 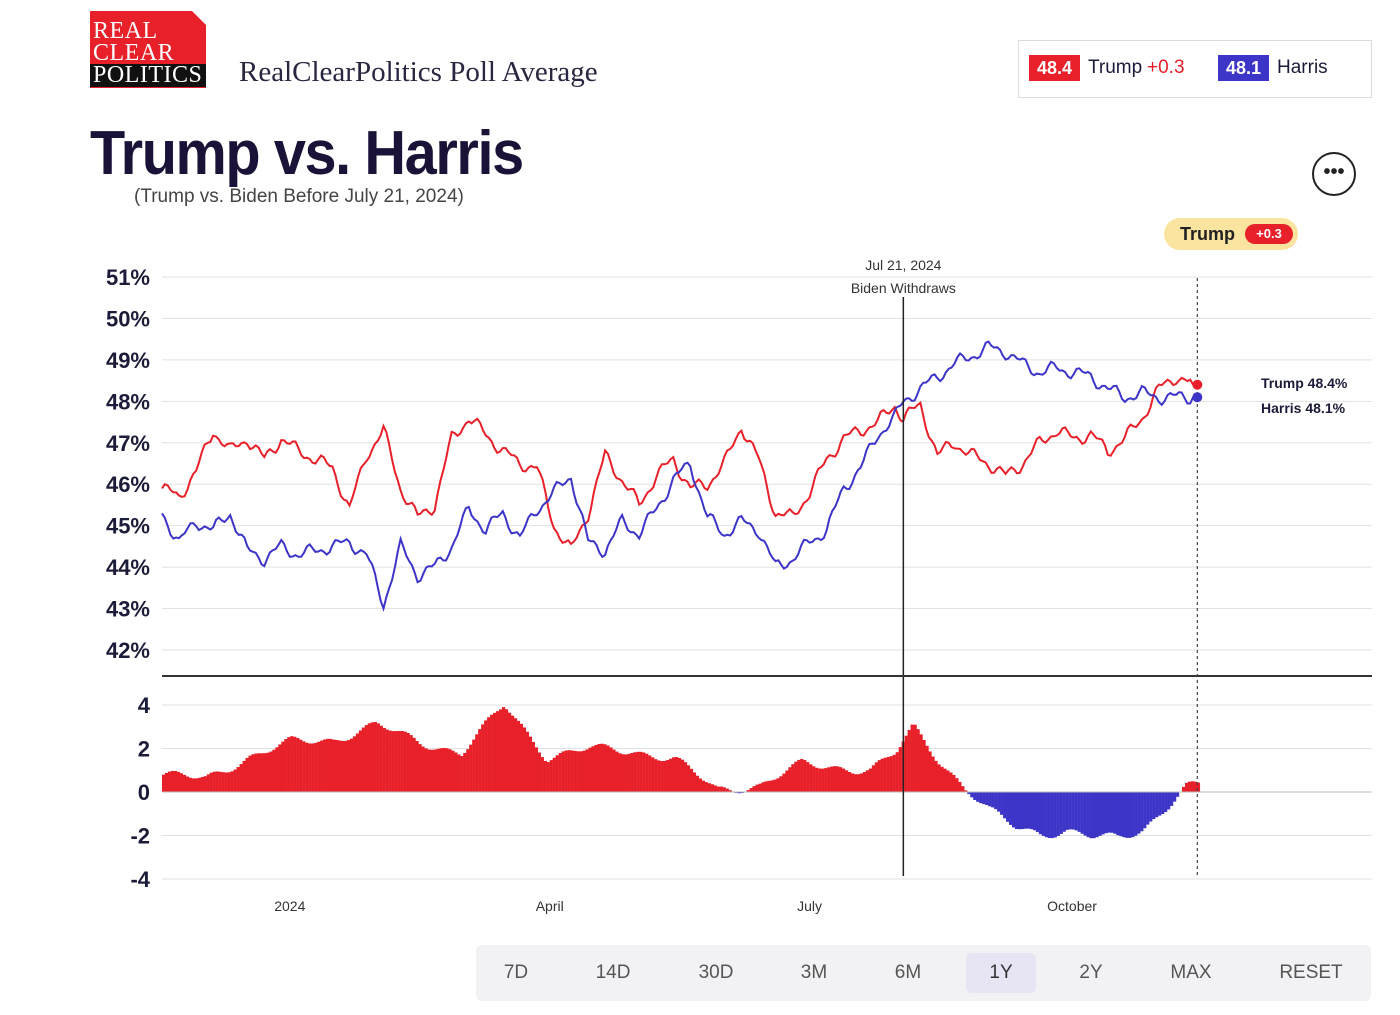 What do you see at coordinates (1072, 906) in the screenshot?
I see `x-tick-label: October` at bounding box center [1072, 906].